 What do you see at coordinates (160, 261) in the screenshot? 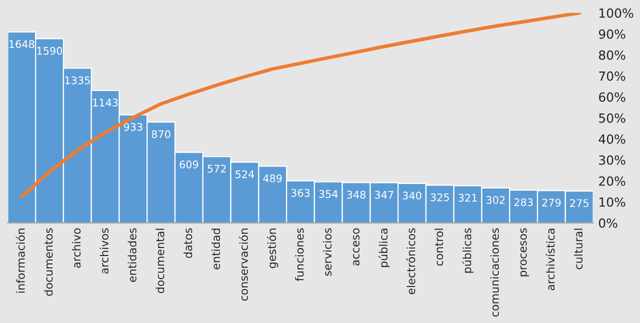
I see `x-tick-label: documental` at bounding box center [160, 261].